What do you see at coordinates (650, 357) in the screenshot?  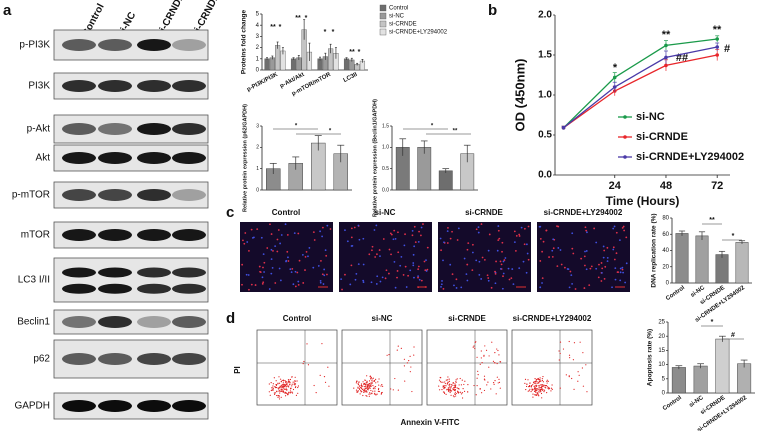 I see `y-axis-label: Apoptosis rate (%)` at bounding box center [650, 357].